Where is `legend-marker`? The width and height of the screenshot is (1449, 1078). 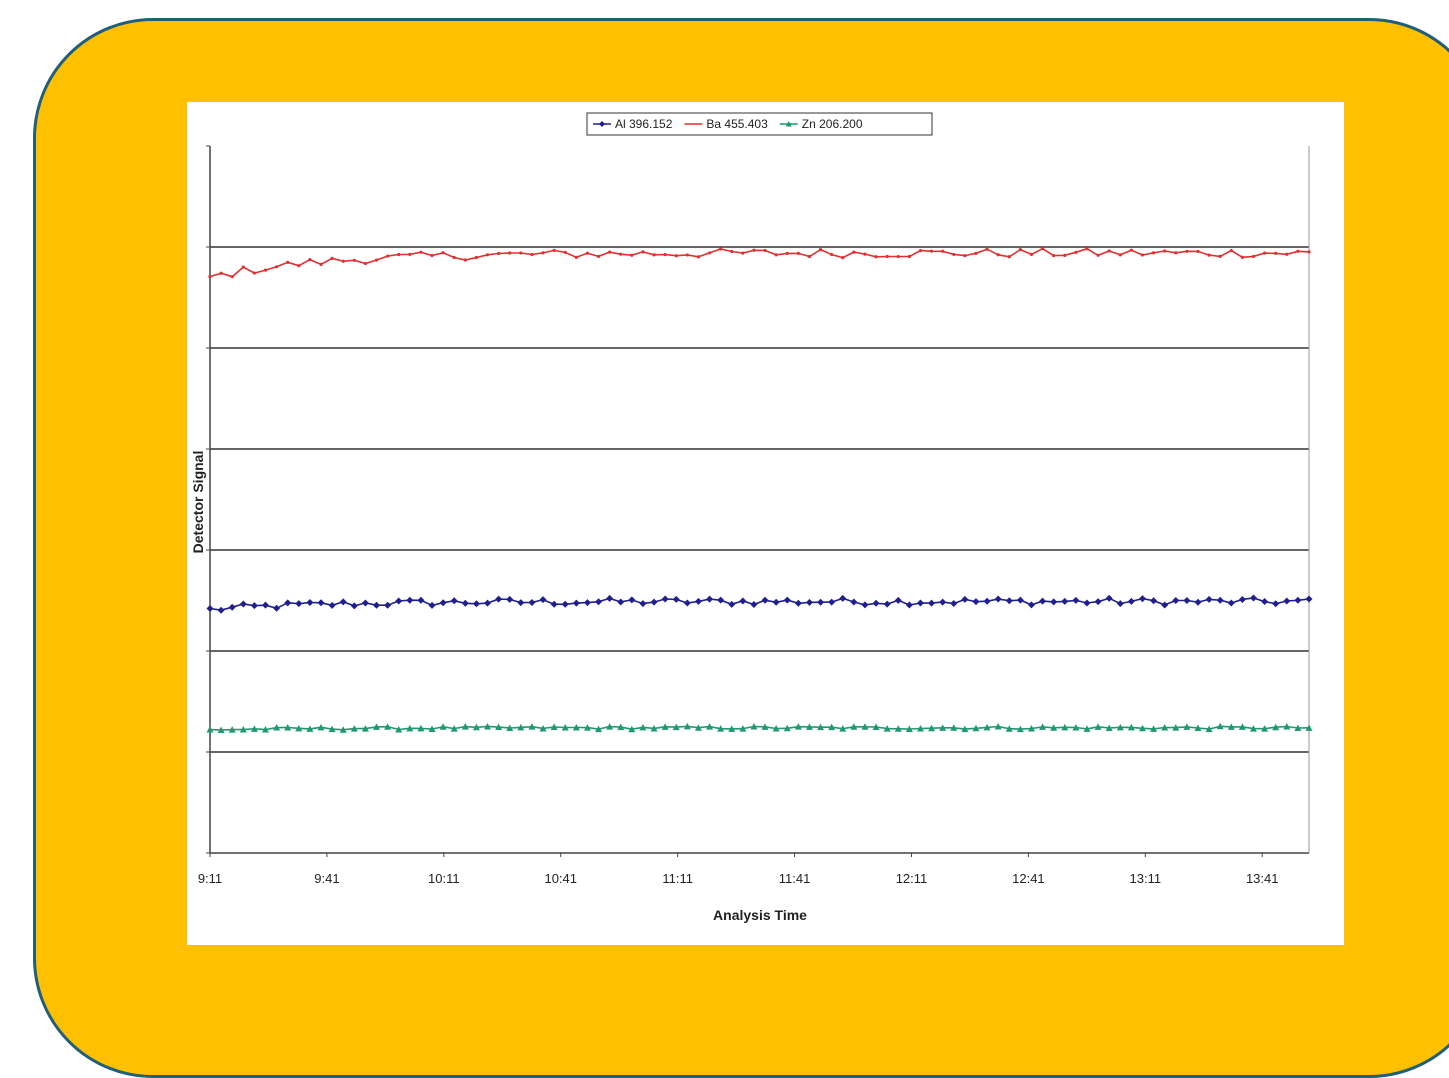
legend-marker is located at coordinates (602, 124).